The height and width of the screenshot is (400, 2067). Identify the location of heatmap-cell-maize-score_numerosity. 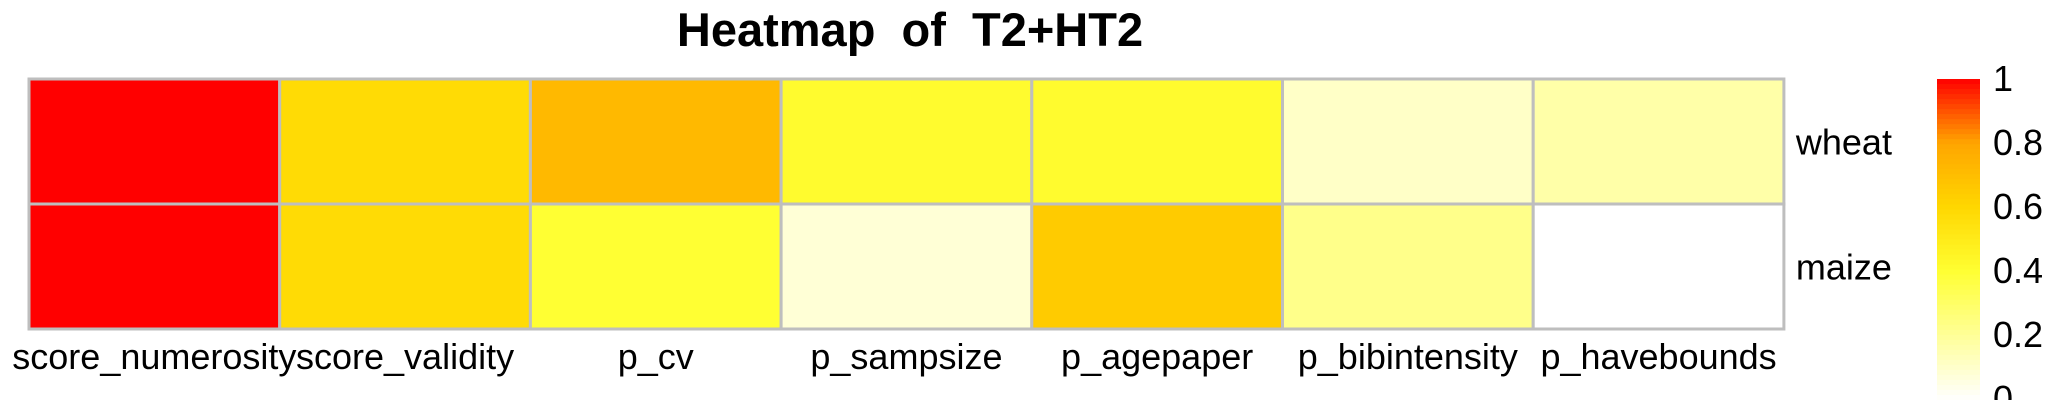
(154, 266).